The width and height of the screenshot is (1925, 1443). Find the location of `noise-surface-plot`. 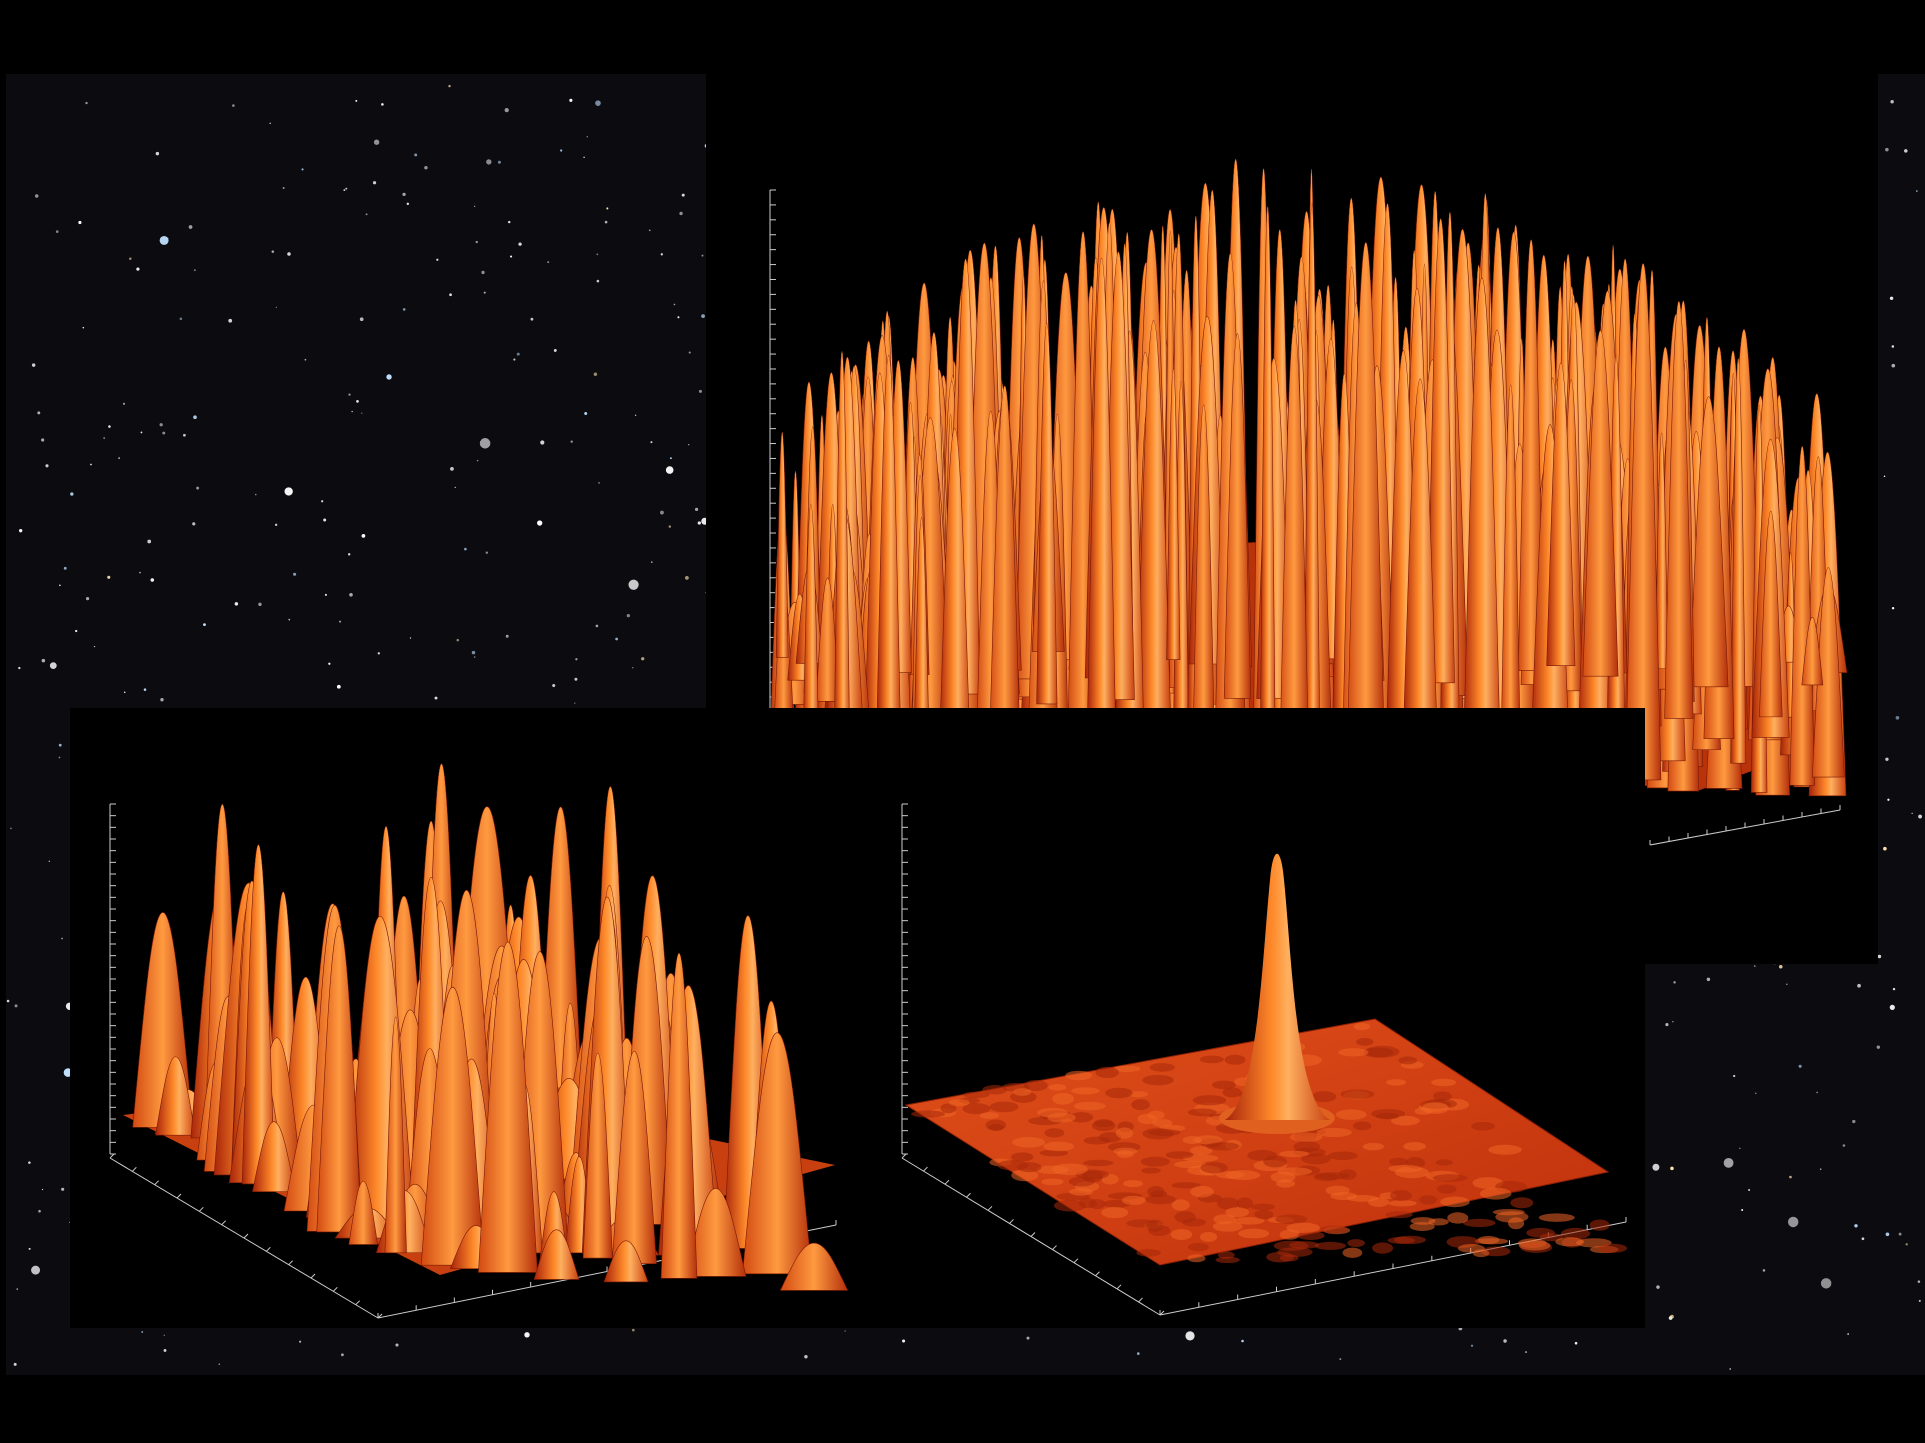

noise-surface-plot is located at coordinates (479, 1041).